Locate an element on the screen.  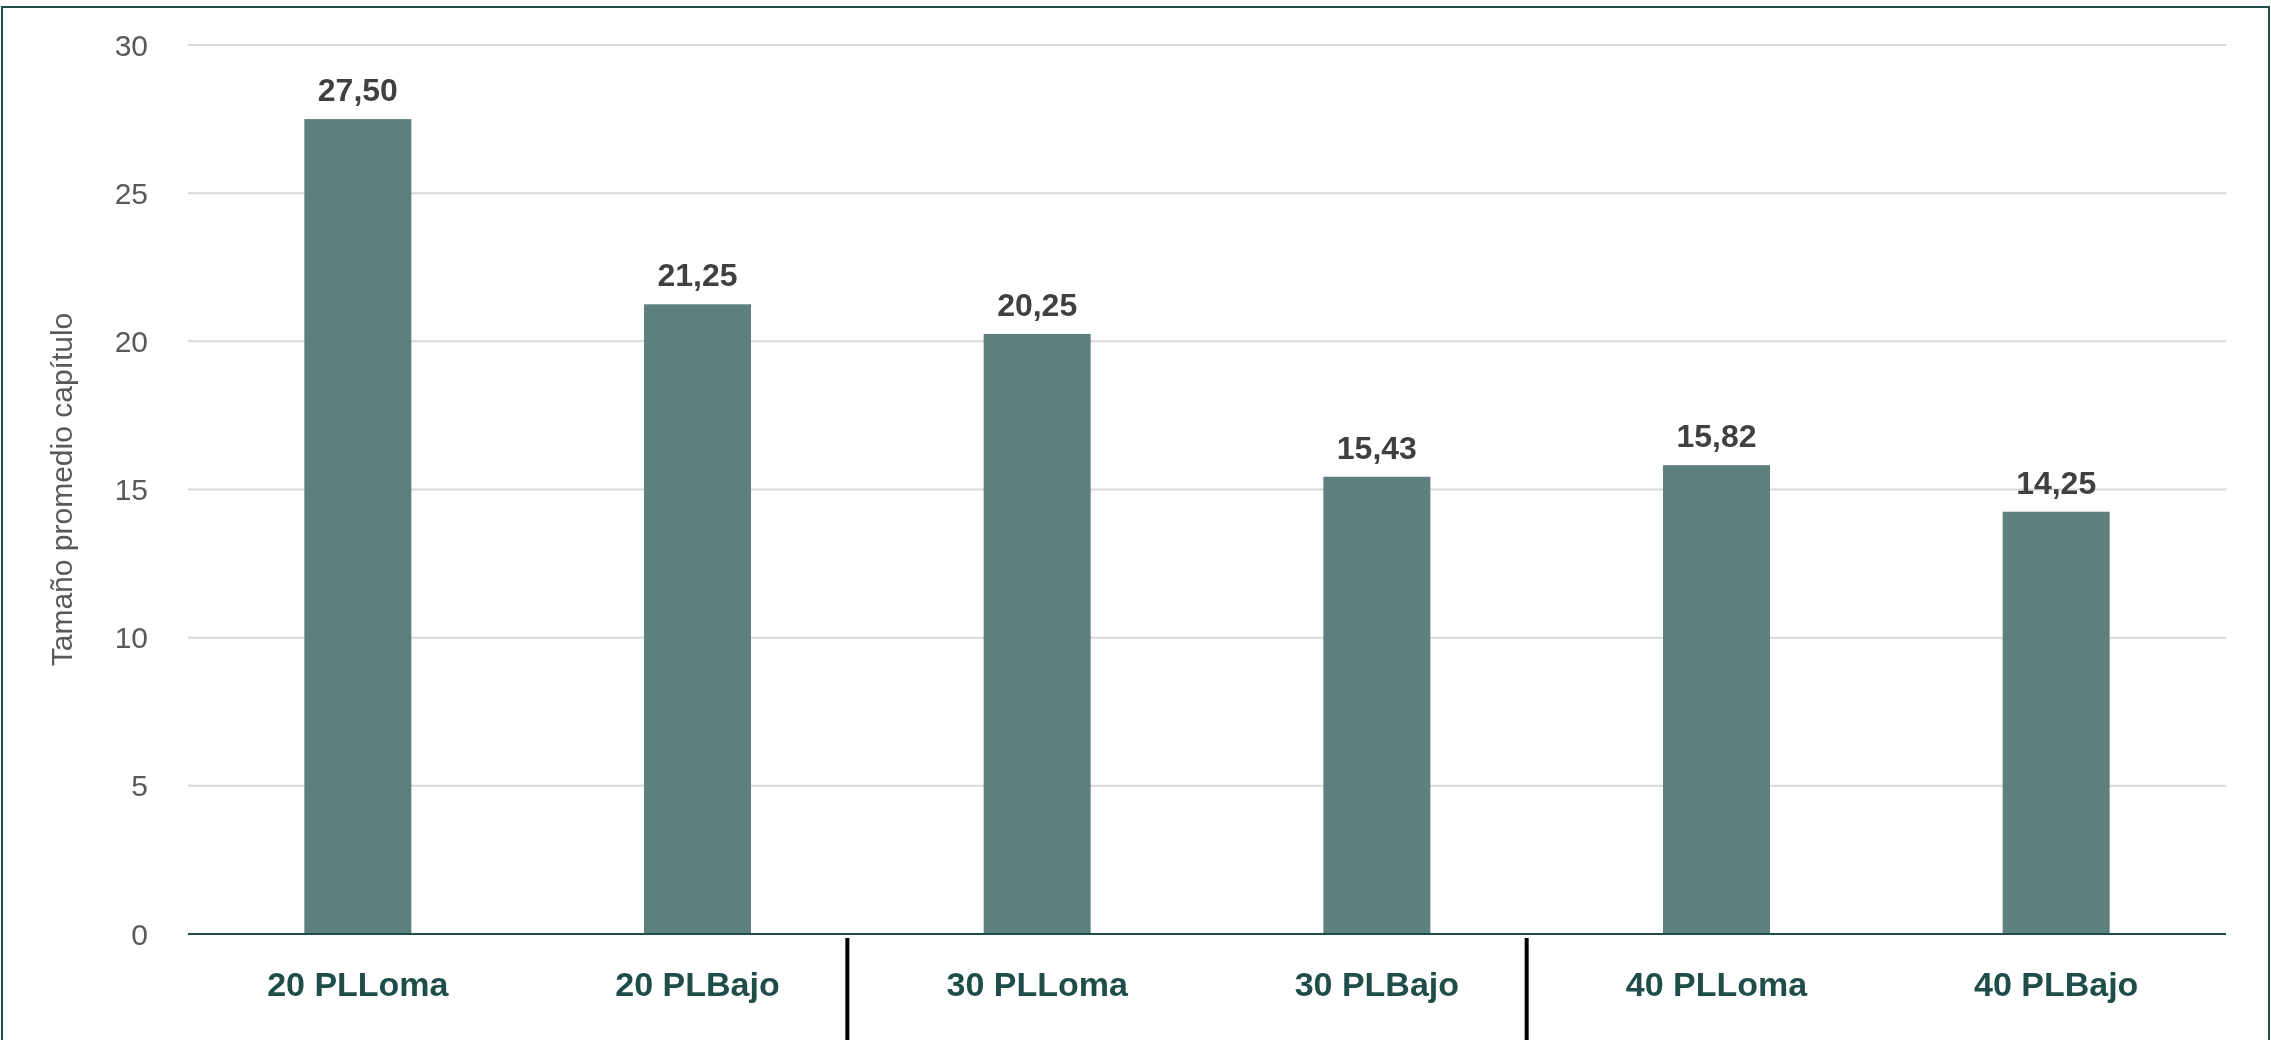
y-tick-label: 20 is located at coordinates (131, 341).